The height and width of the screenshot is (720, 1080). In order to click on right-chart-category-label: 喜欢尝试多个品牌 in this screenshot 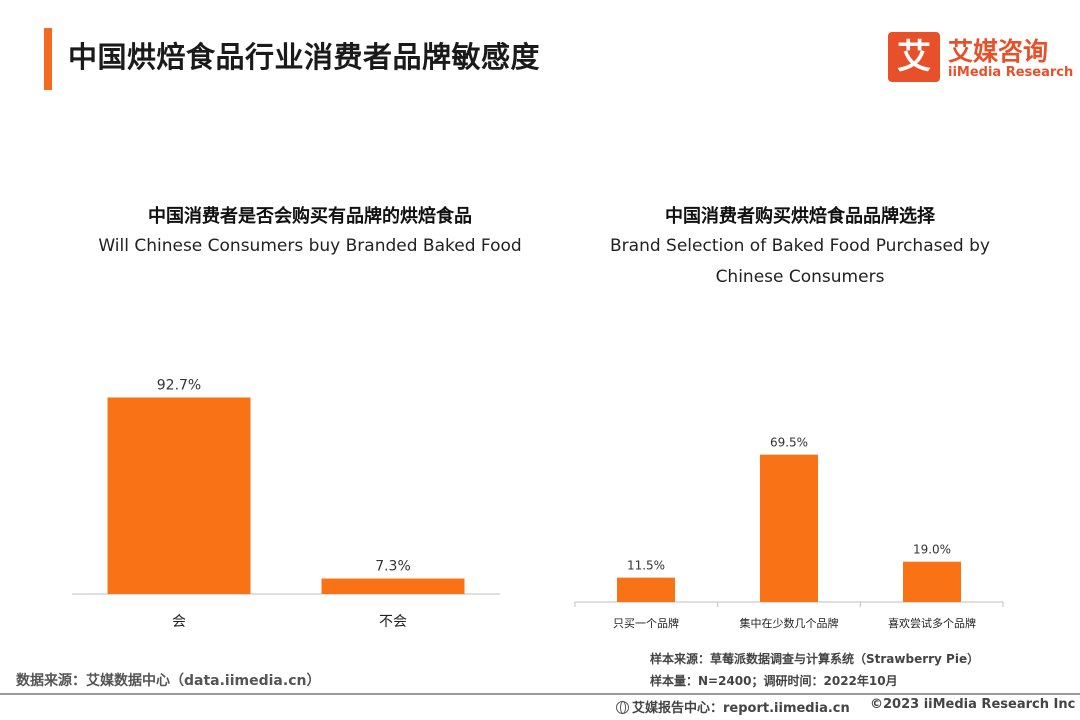, I will do `click(932, 623)`.